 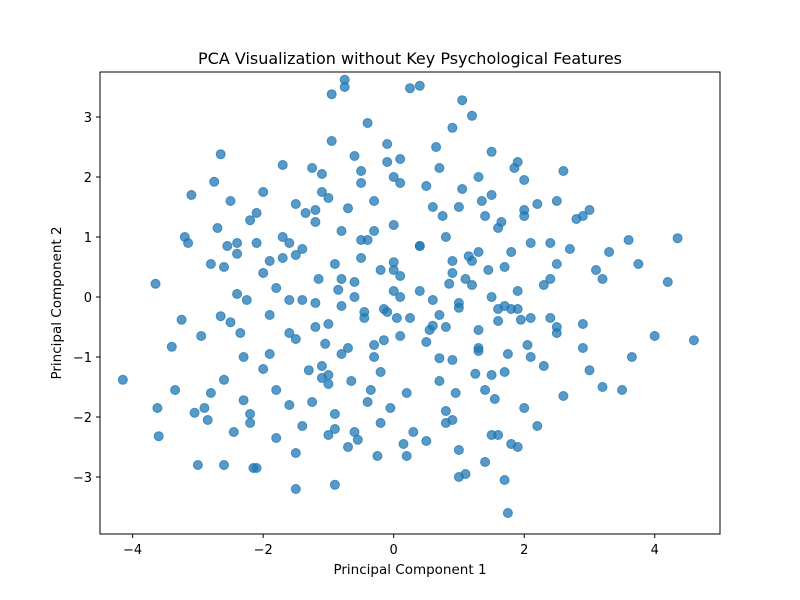 I want to click on x-tick-label: −4, so click(x=132, y=550).